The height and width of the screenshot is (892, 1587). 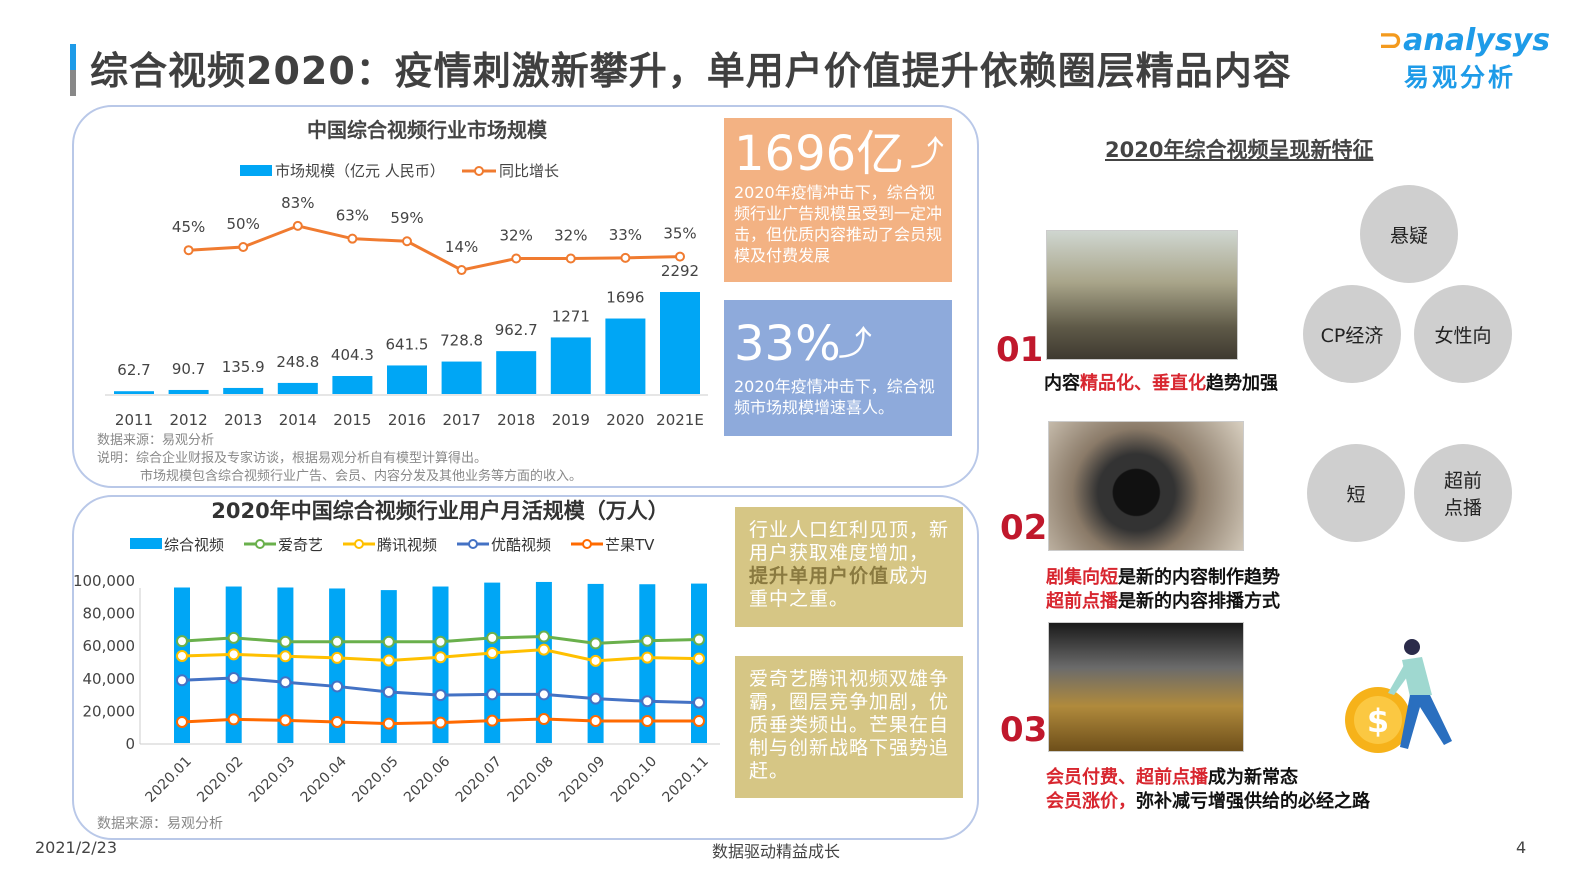 What do you see at coordinates (1142, 295) in the screenshot?
I see `drama-cast-photo` at bounding box center [1142, 295].